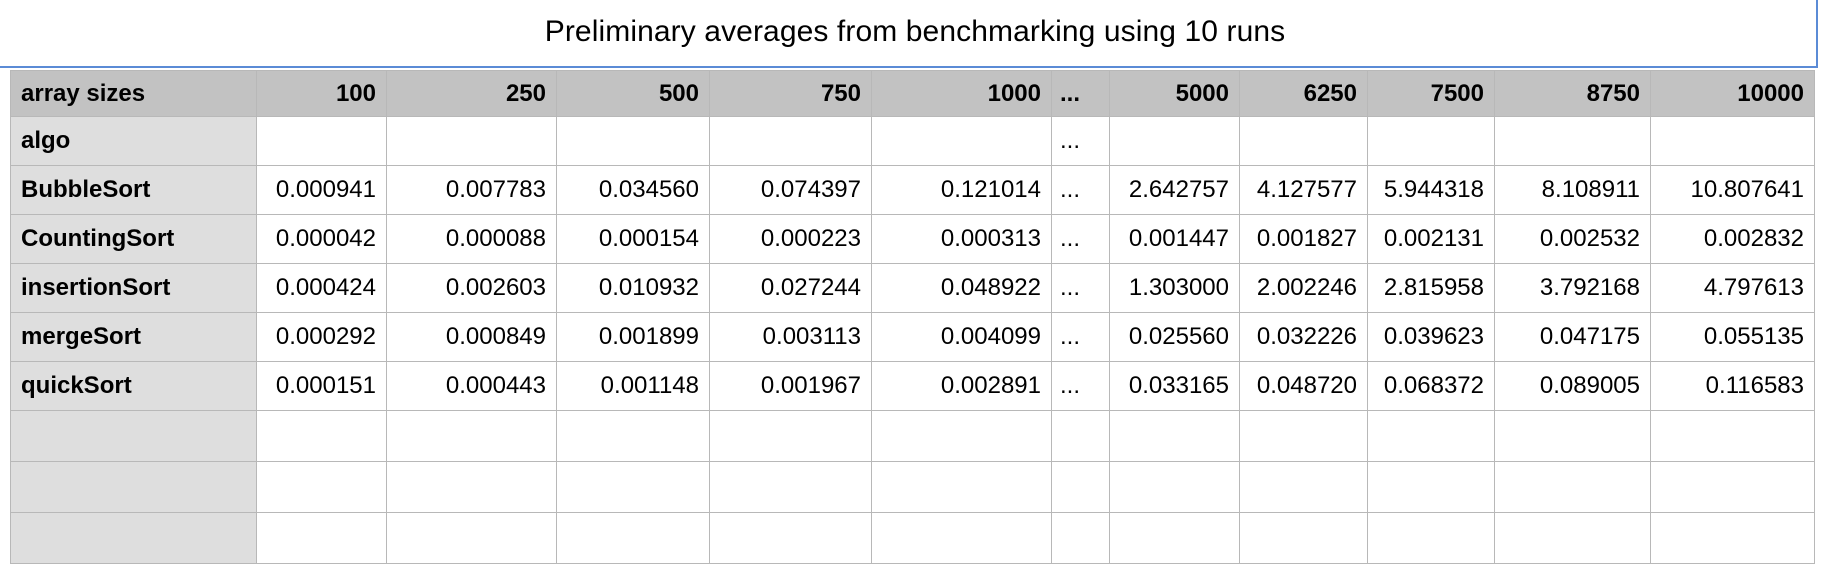 This screenshot has height=564, width=1824. I want to click on row-label-cell: CountingSort, so click(133, 239).